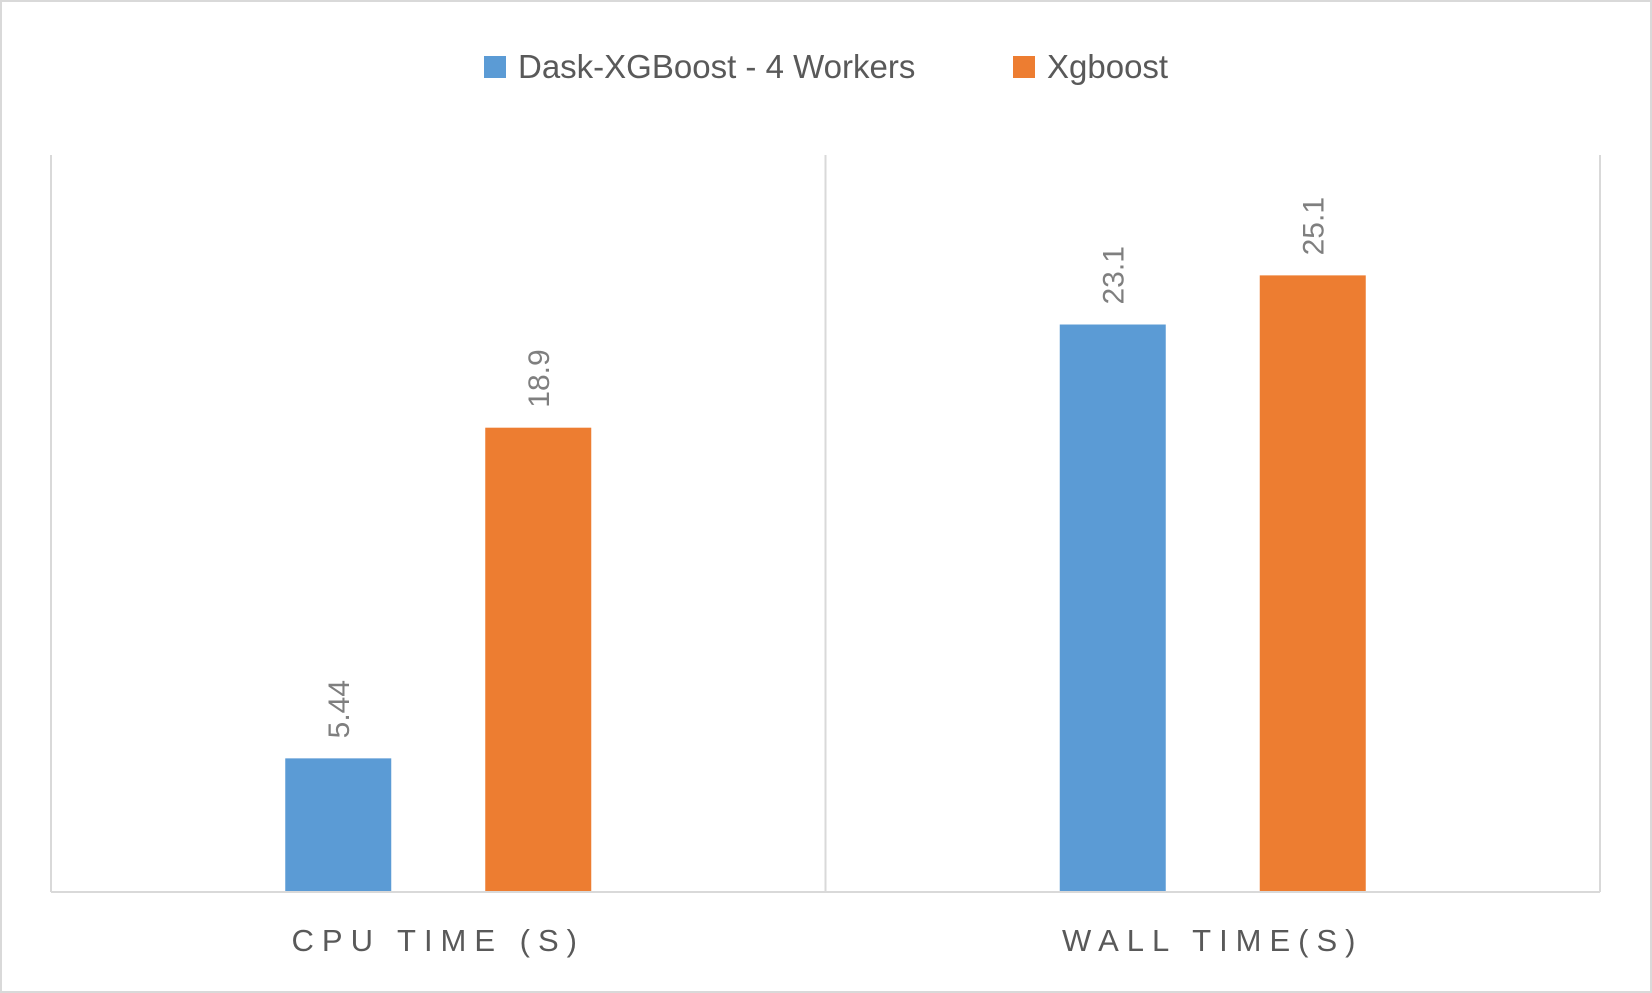 Image resolution: width=1652 pixels, height=993 pixels. What do you see at coordinates (538, 659) in the screenshot?
I see `bar-series1-cat0` at bounding box center [538, 659].